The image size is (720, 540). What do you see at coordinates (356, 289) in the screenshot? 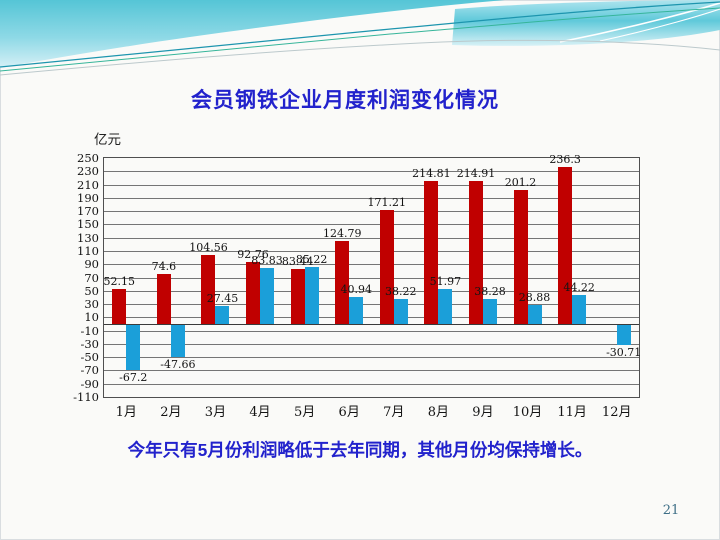
I see `bar-data-label: 40.94` at bounding box center [356, 289].